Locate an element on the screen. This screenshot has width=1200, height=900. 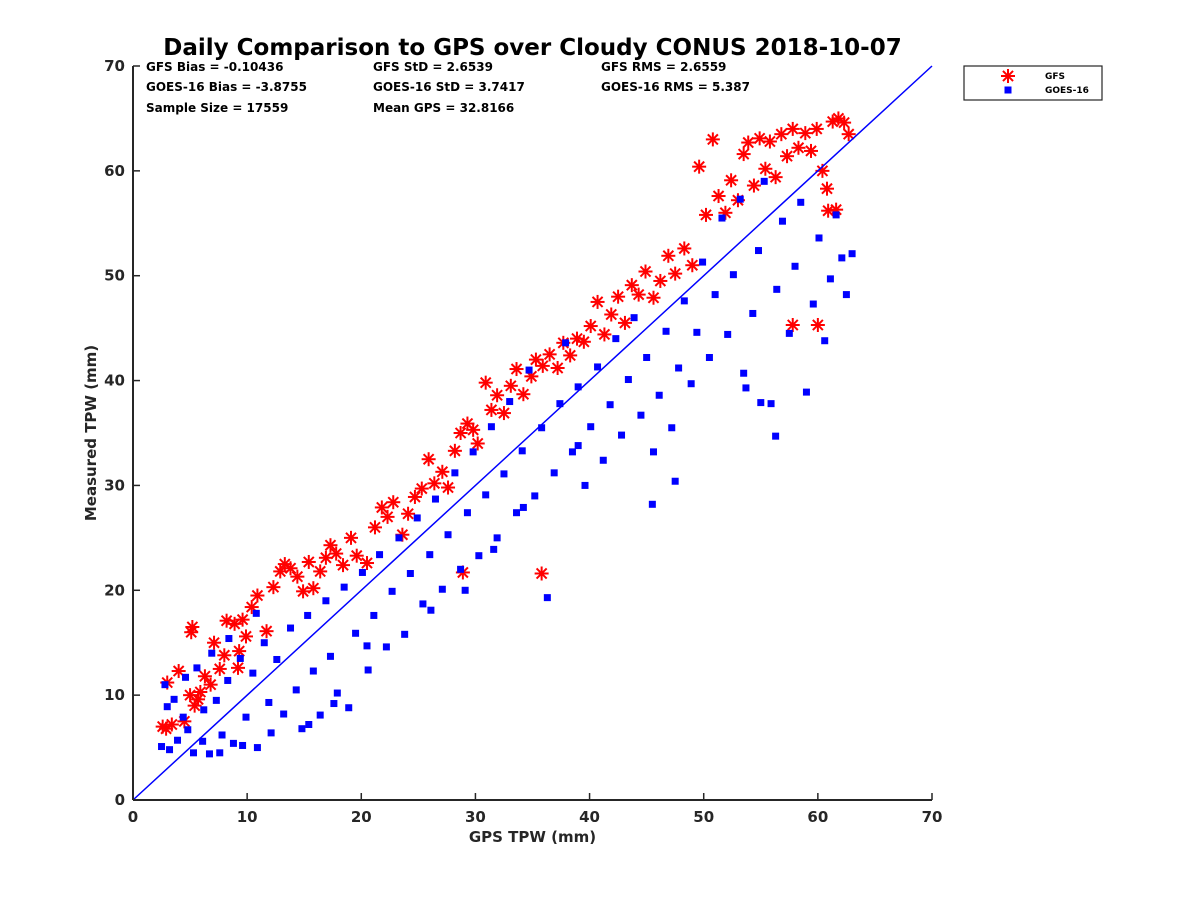
legend-gfs-marker-stroke is located at coordinates (1008, 76).